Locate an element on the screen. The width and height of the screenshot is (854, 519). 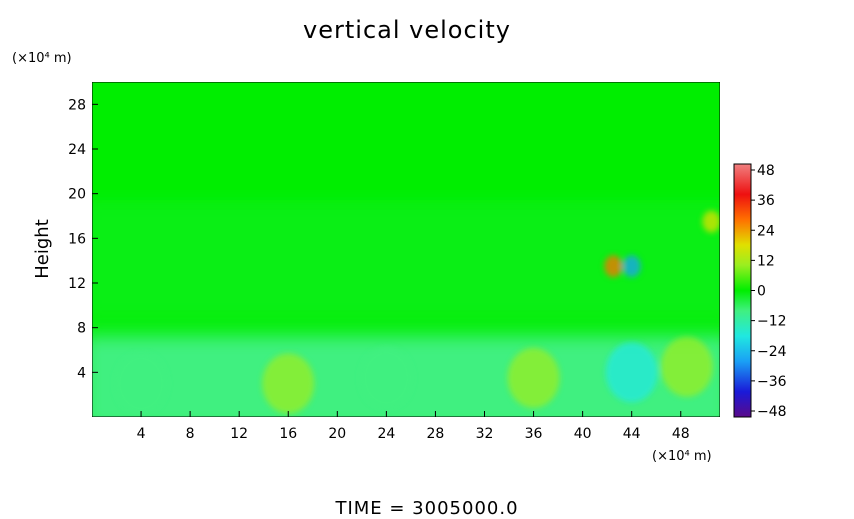
y-tick-label: 12 is located at coordinates (77, 284).